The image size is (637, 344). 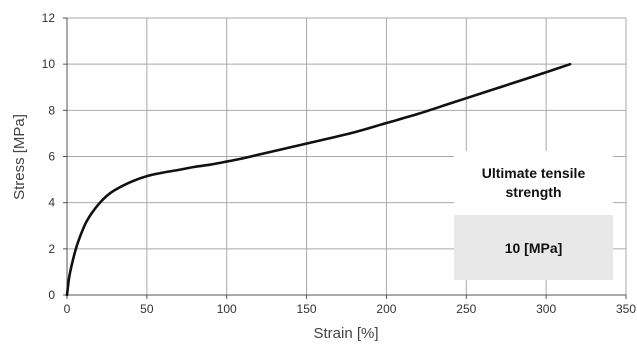 I want to click on y-tick-label: 2, so click(x=51, y=249).